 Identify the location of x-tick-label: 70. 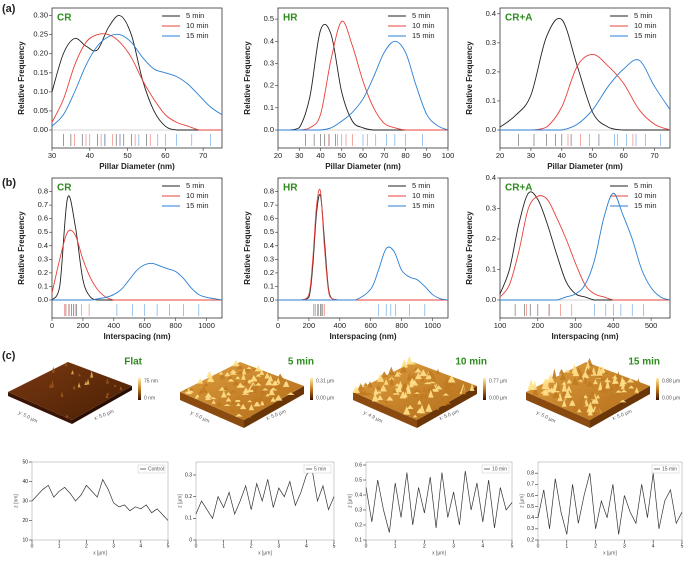
(654, 155).